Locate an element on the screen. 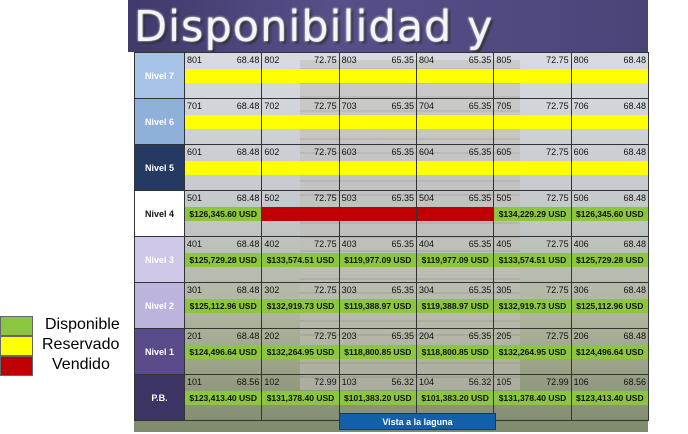 The image size is (688, 434). unit-status-bar: $119,388.97 USD is located at coordinates (377, 306).